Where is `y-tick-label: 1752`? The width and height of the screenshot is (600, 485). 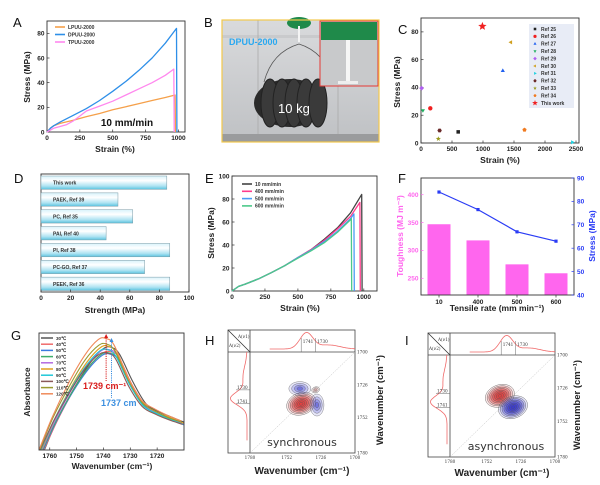
y-tick-label: 1752 is located at coordinates (362, 417).